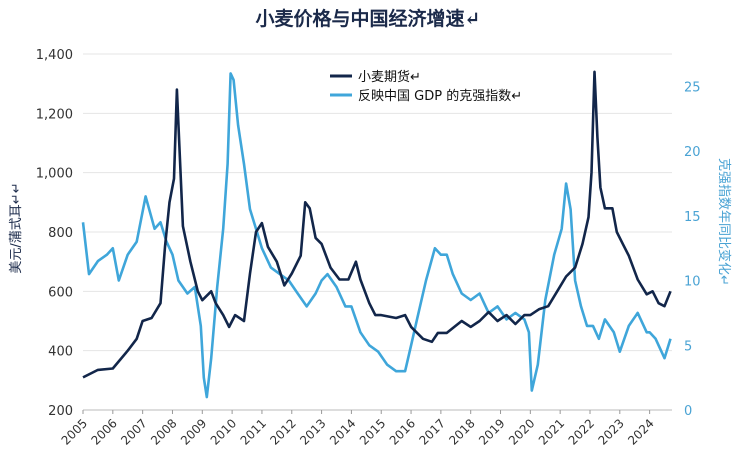 This screenshot has height=454, width=736. What do you see at coordinates (724, 222) in the screenshot?
I see `y-axis-label-right: 克强指数年同比变化↵` at bounding box center [724, 222].